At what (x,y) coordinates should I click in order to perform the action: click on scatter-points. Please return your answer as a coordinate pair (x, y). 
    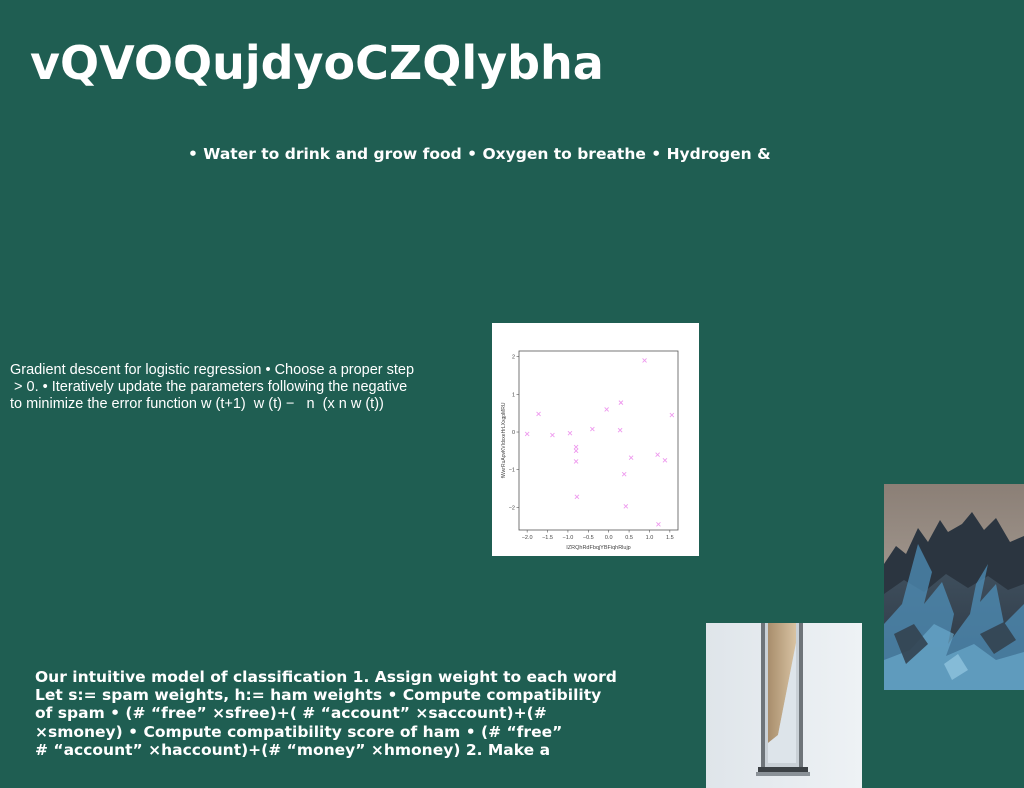
    Looking at the image, I should click on (599, 442).